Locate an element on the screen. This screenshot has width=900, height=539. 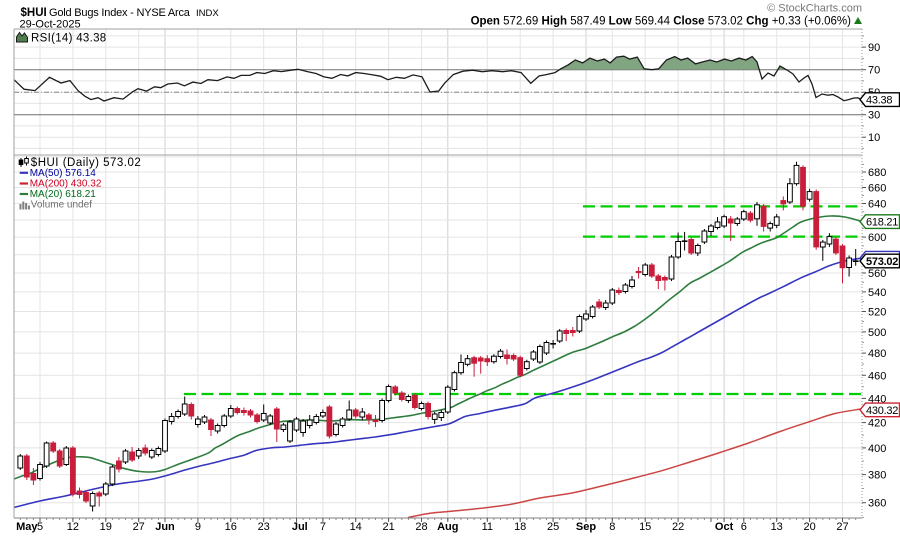
svg-text: Volume undef is located at coordinates (61, 205).